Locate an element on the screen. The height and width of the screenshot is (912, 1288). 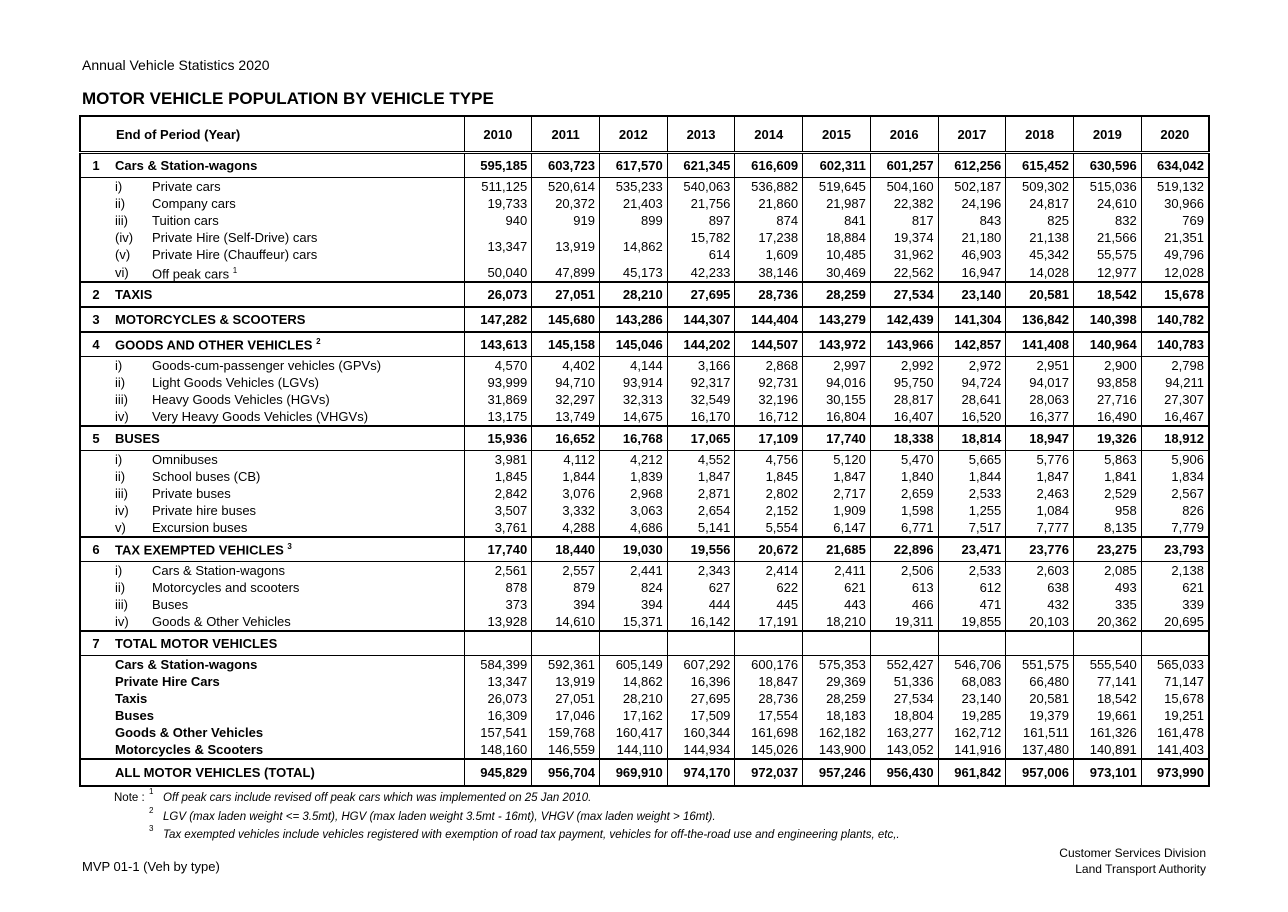
value-cell: 826 is located at coordinates (1174, 511).